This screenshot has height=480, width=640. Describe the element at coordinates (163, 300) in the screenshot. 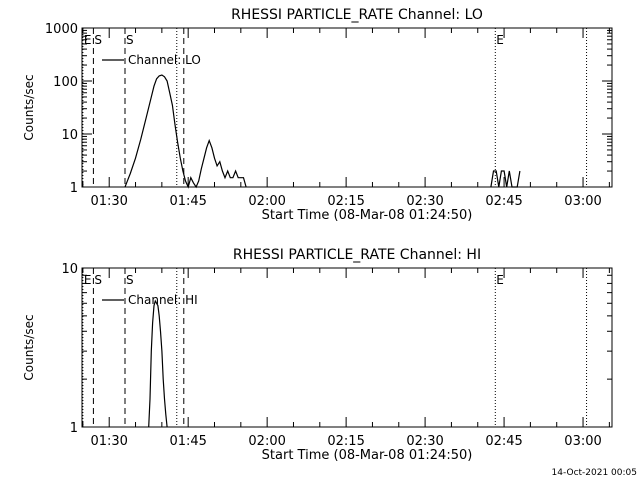

I see `legend-label: Channel: HI` at that location.